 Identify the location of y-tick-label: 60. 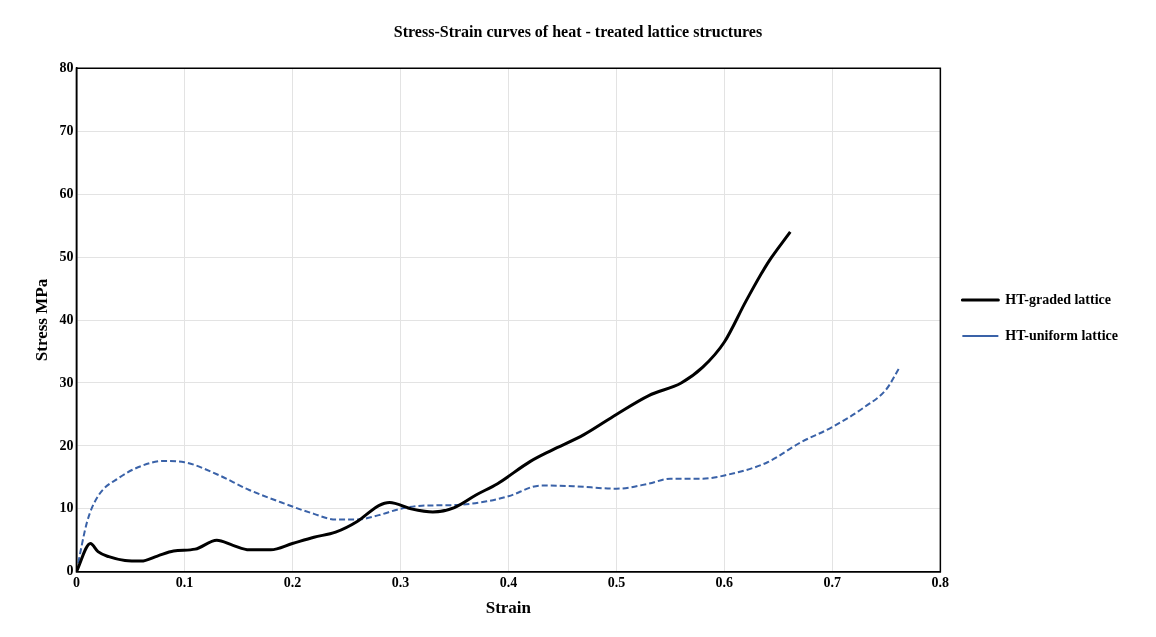
(66, 193).